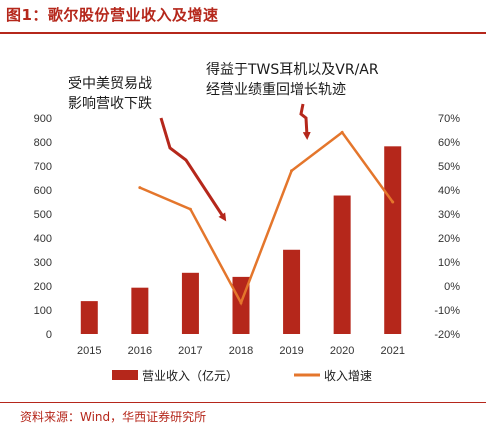 The image size is (486, 436). I want to click on y-left-tick-label: 900, so click(43, 119).